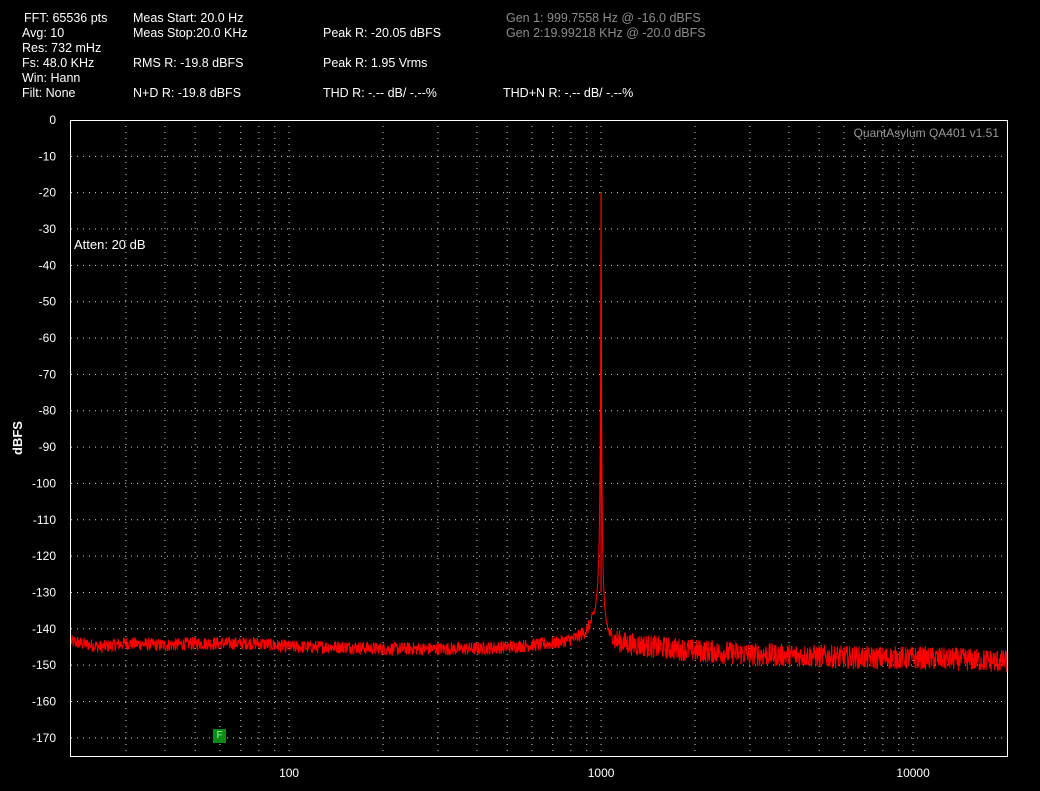 This screenshot has width=1040, height=791. I want to click on y-tick-label: -160, so click(44, 701).